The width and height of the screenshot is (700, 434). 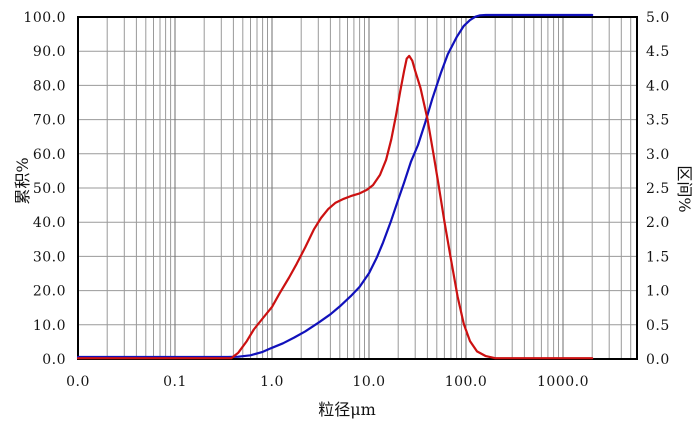 What do you see at coordinates (49, 86) in the screenshot?
I see `y-left-tick-label: 80.0` at bounding box center [49, 86].